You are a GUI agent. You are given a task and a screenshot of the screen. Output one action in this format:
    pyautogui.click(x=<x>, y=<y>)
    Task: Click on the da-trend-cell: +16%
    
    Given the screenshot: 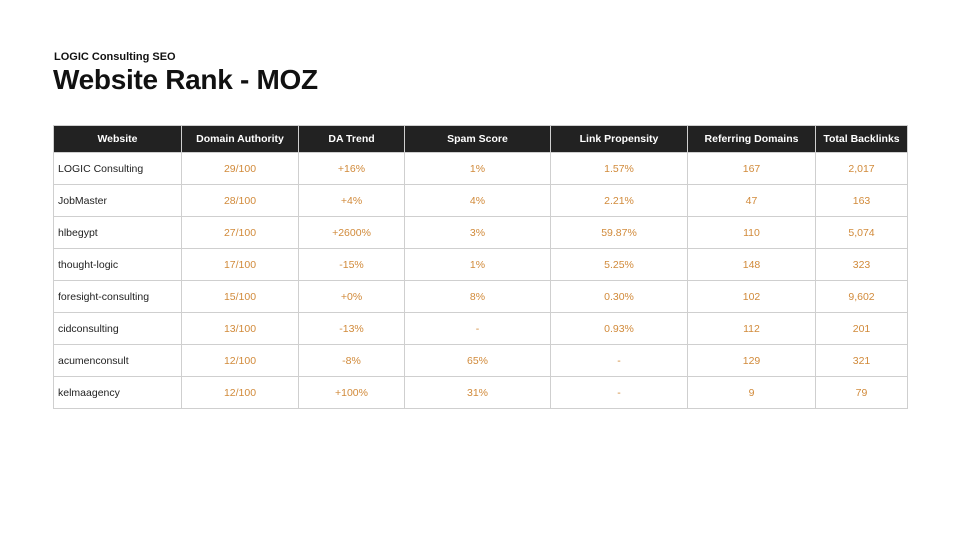 What is the action you would take?
    pyautogui.click(x=351, y=168)
    